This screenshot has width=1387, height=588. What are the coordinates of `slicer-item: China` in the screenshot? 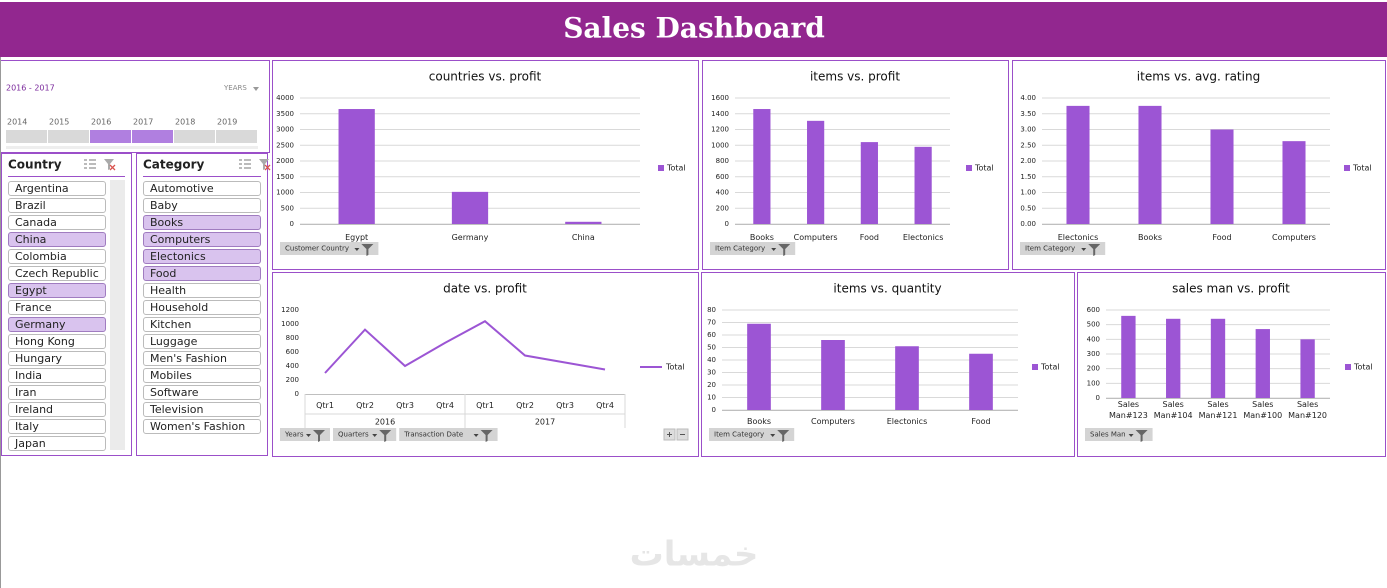 It's located at (57, 239).